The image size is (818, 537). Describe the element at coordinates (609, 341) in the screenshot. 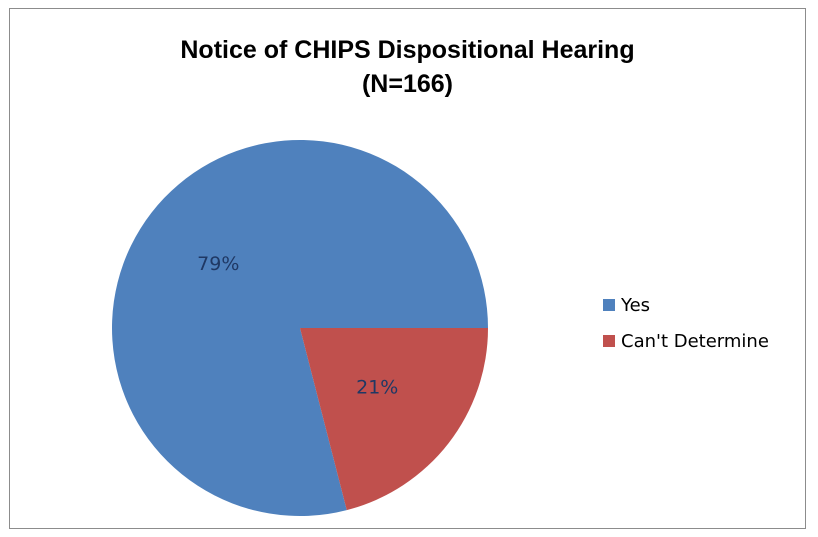

I see `legend-swatch-cant-determine` at that location.